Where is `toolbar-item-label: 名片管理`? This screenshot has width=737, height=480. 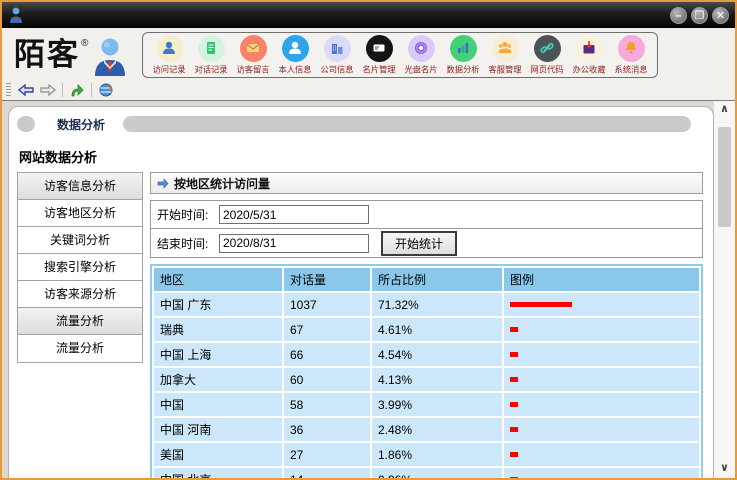 toolbar-item-label: 名片管理 is located at coordinates (379, 69).